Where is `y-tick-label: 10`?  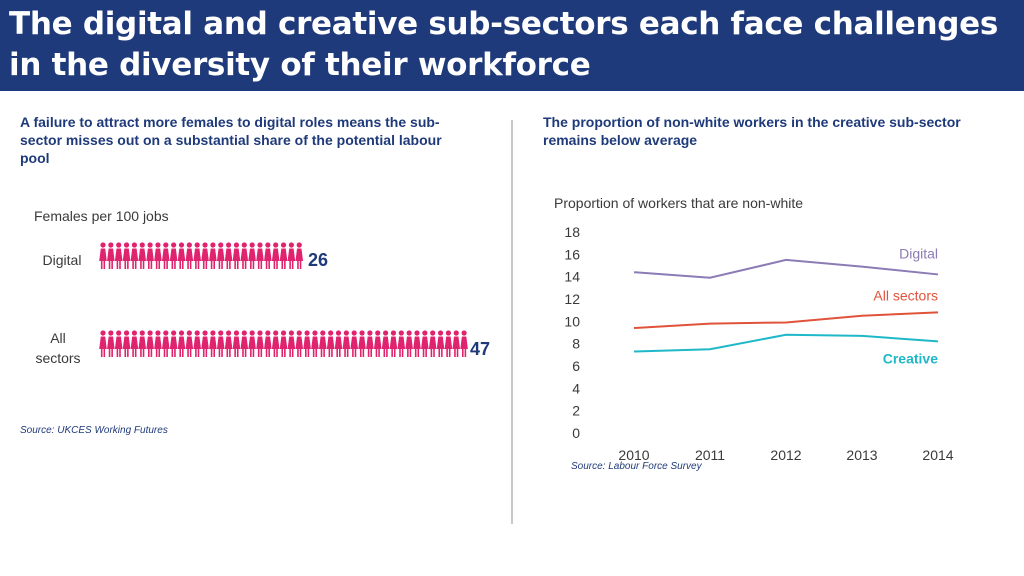 y-tick-label: 10 is located at coordinates (572, 321).